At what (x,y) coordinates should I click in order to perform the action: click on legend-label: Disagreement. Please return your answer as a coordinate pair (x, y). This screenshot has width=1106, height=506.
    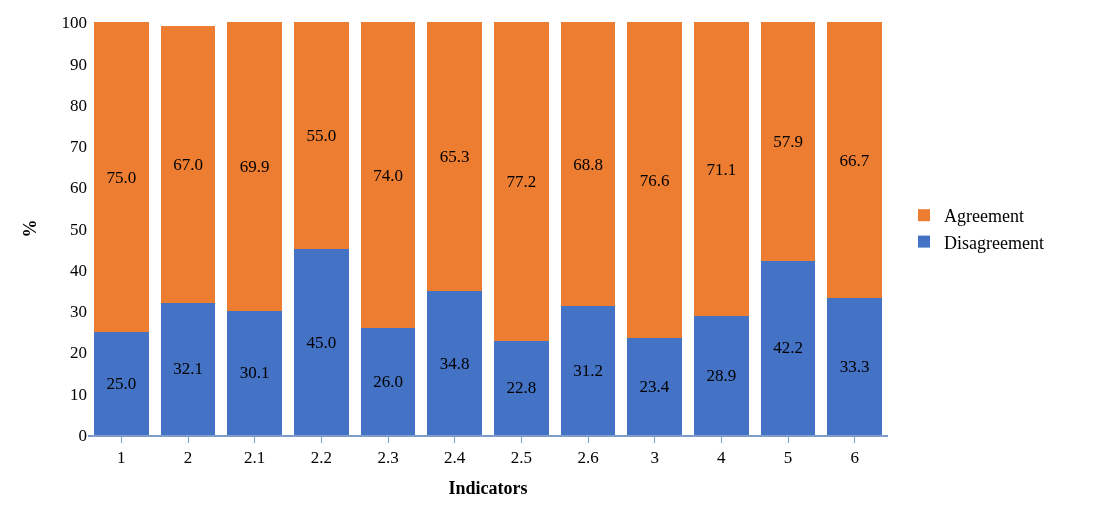
    Looking at the image, I should click on (994, 242).